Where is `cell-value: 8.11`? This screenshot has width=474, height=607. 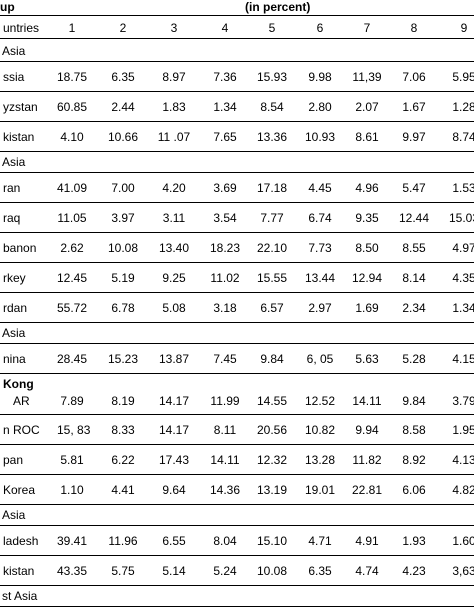
cell-value: 8.11 is located at coordinates (225, 429).